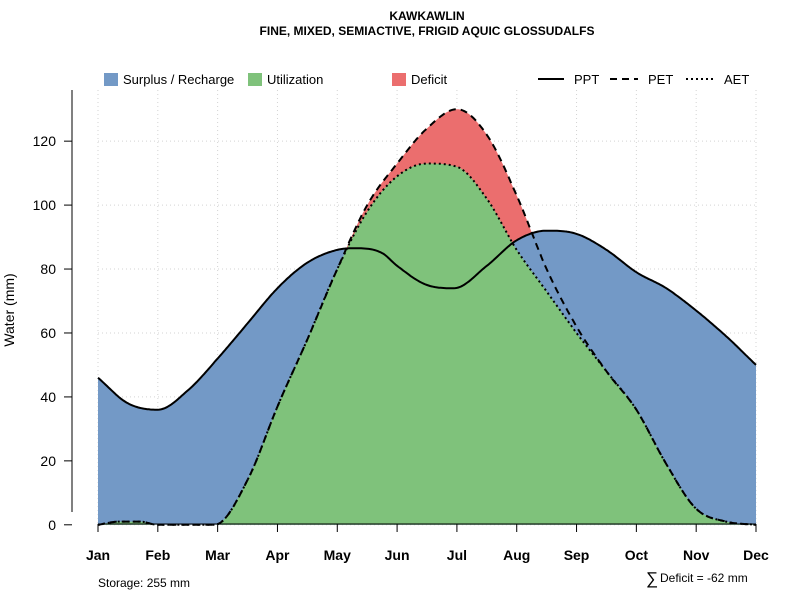 This screenshot has height=600, width=800. What do you see at coordinates (736, 79) in the screenshot?
I see `legend-label-aet: AET` at bounding box center [736, 79].